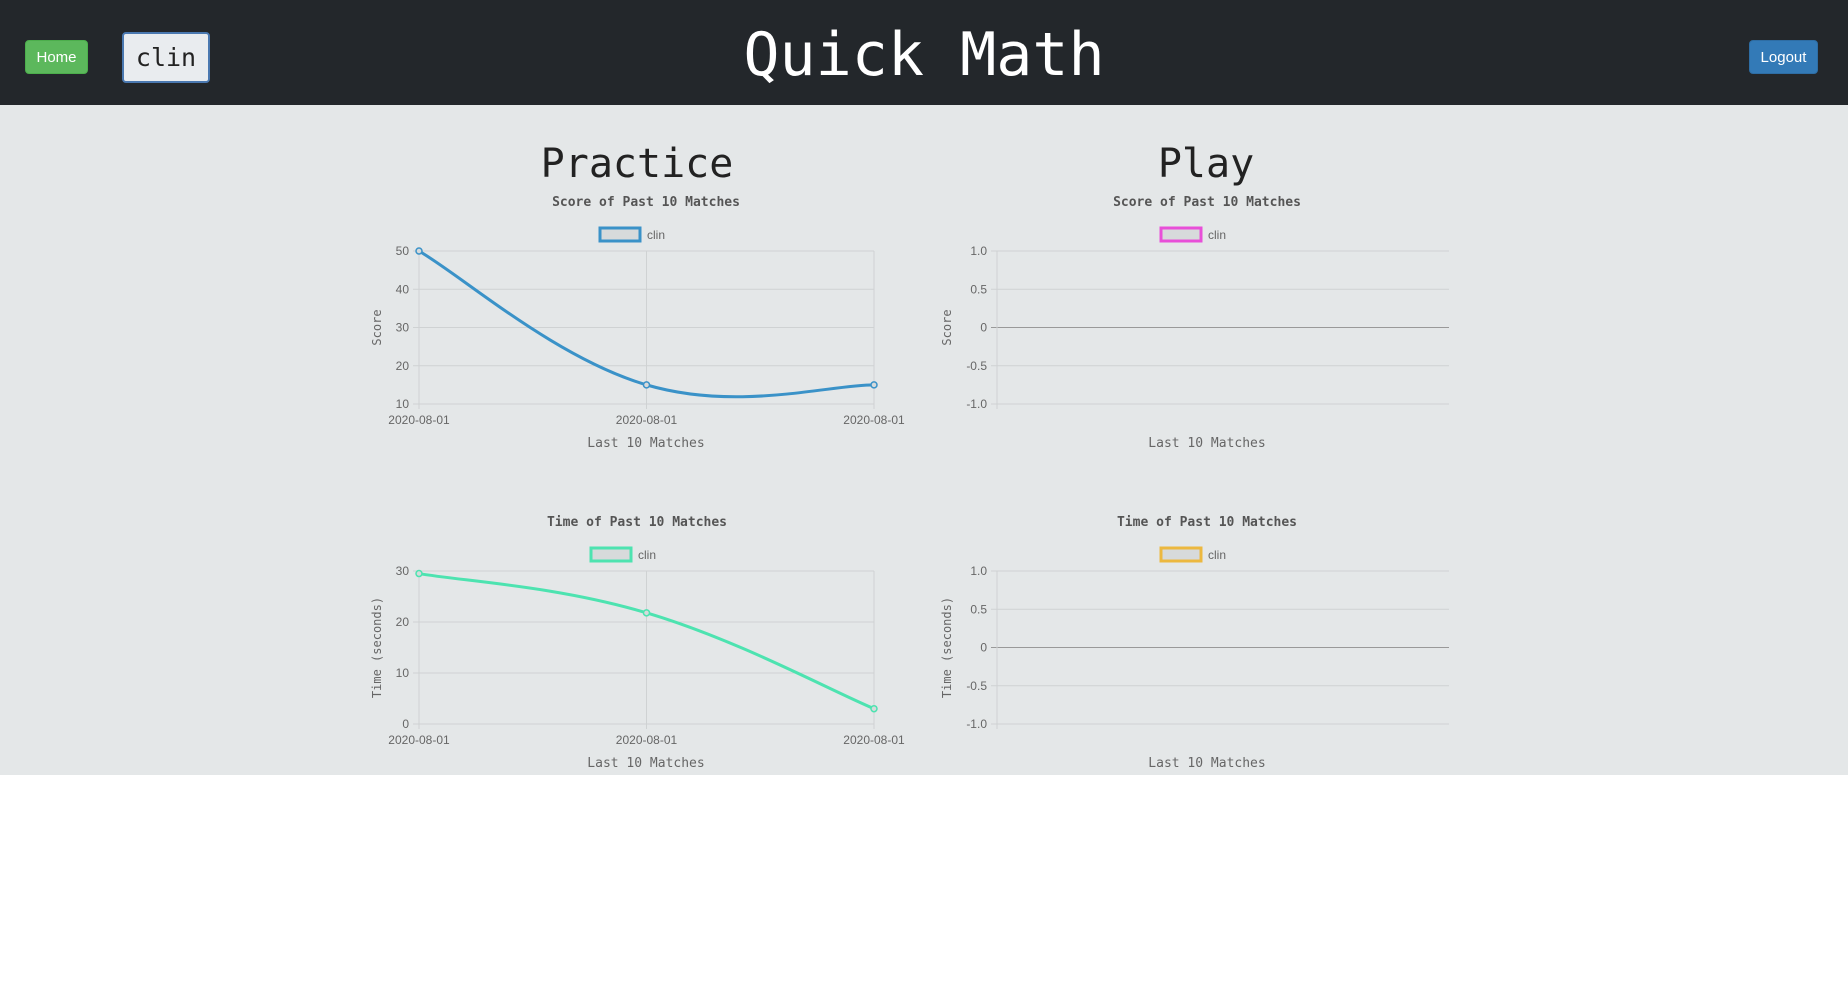 The height and width of the screenshot is (981, 1848). I want to click on play-score-ytick-label: -1.0, so click(976, 404).